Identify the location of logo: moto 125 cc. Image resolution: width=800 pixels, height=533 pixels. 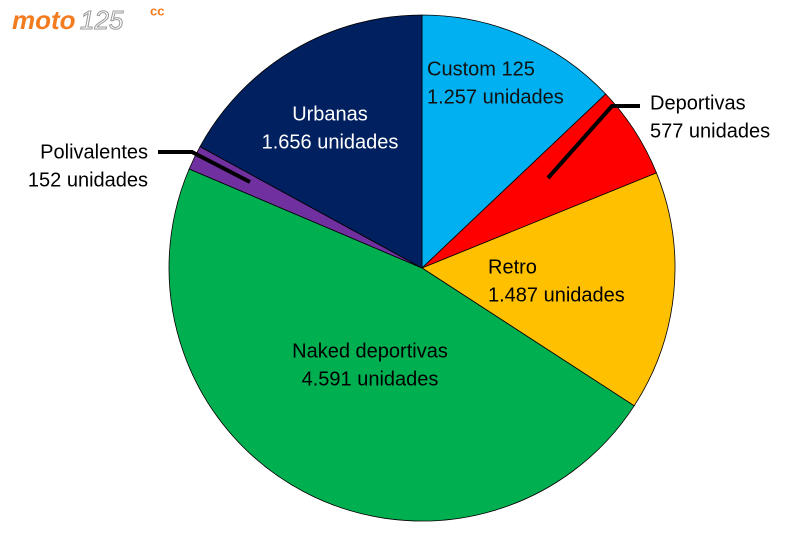
(88, 19).